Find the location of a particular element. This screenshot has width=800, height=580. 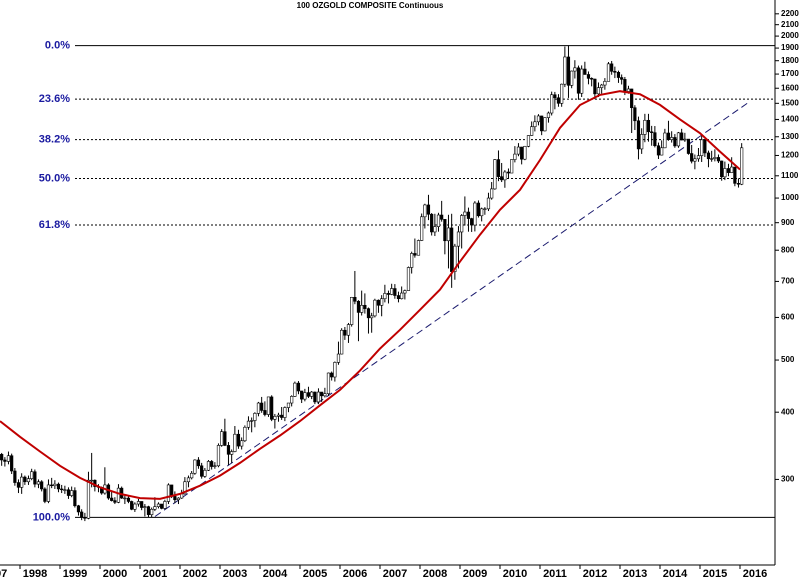

x-tick-label: 2000 is located at coordinates (115, 574).